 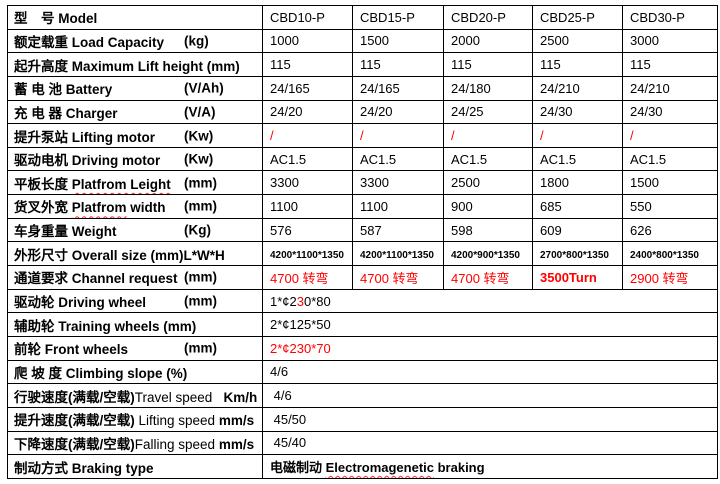 What do you see at coordinates (127, 66) in the screenshot?
I see `max-lift-height-label-segment-0: 起升高度 Maximum Lift height (mm)` at bounding box center [127, 66].